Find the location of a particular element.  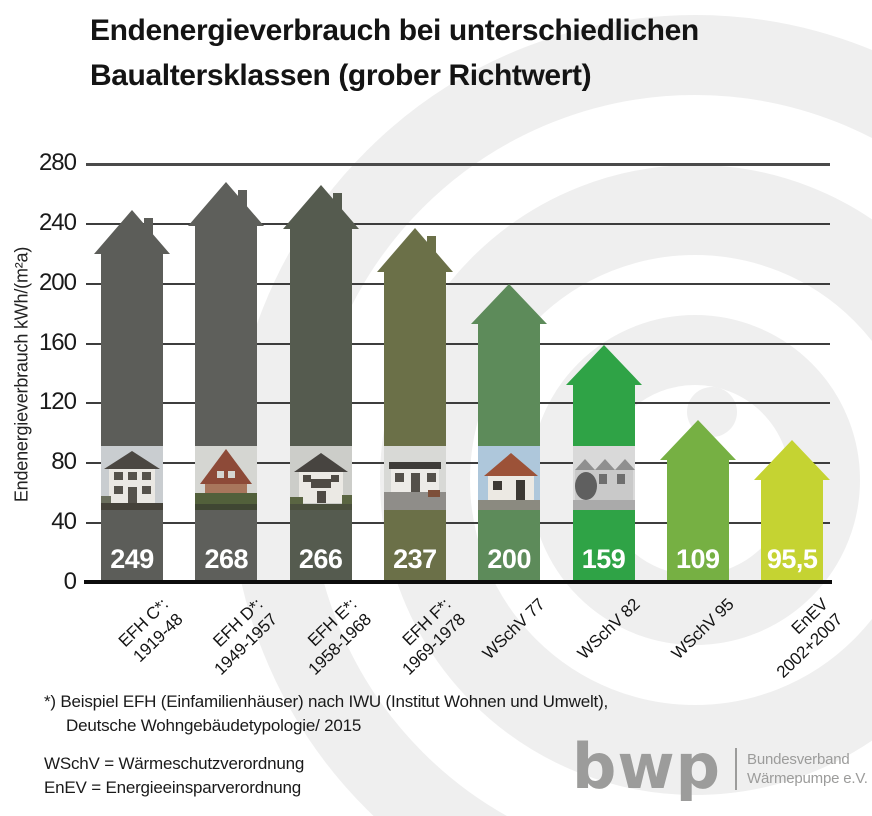

y-tick-label-240: 240 is located at coordinates (57, 222).